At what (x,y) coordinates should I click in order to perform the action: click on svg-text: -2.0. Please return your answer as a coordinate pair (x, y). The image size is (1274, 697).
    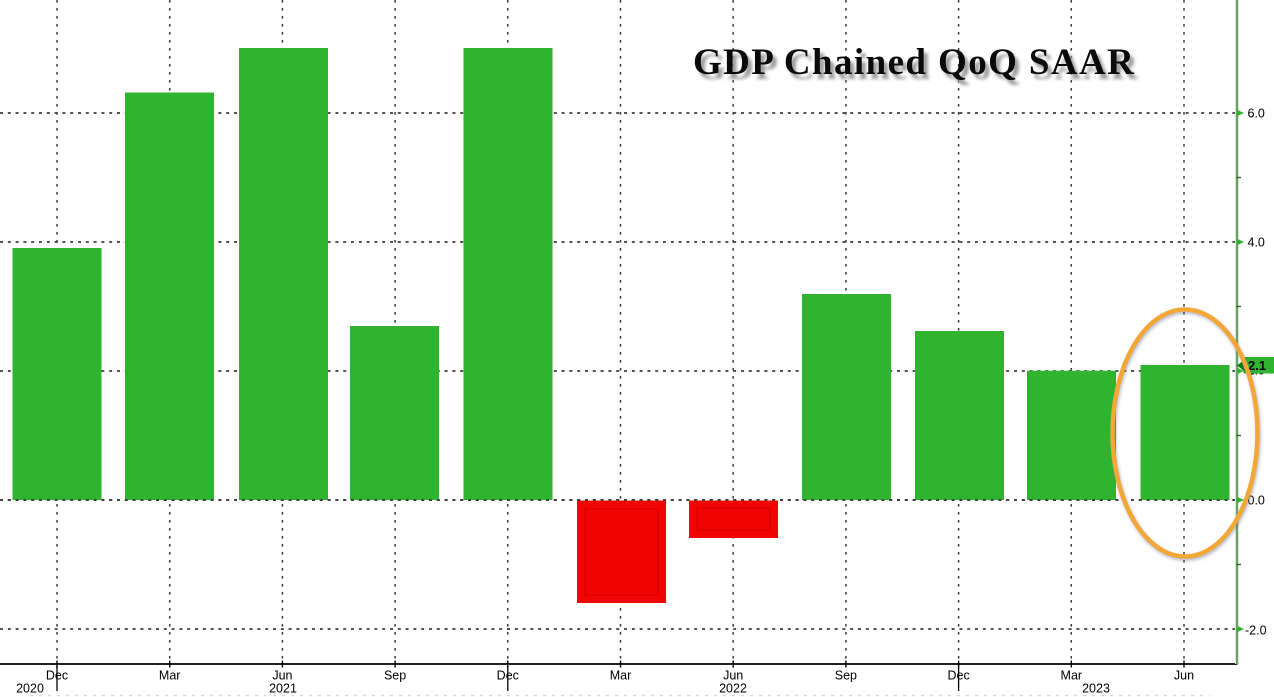
    Looking at the image, I should click on (1256, 631).